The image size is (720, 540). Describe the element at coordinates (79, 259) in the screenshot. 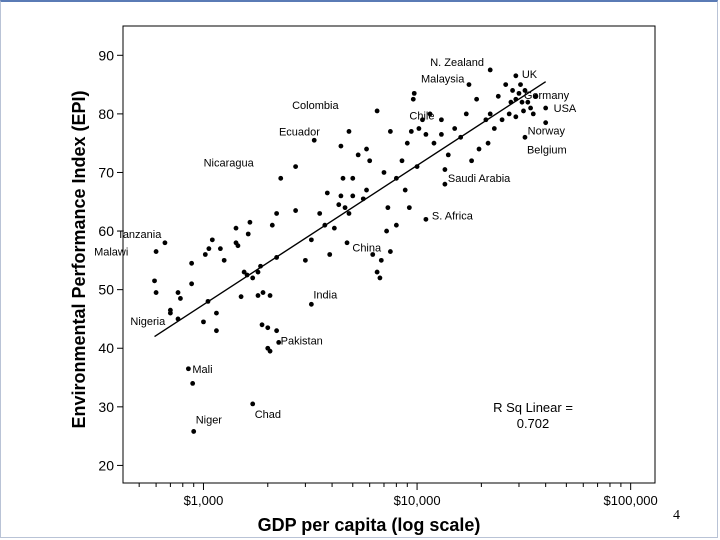

I see `y-axis-label: Environmental Performance Index (EPI)` at that location.